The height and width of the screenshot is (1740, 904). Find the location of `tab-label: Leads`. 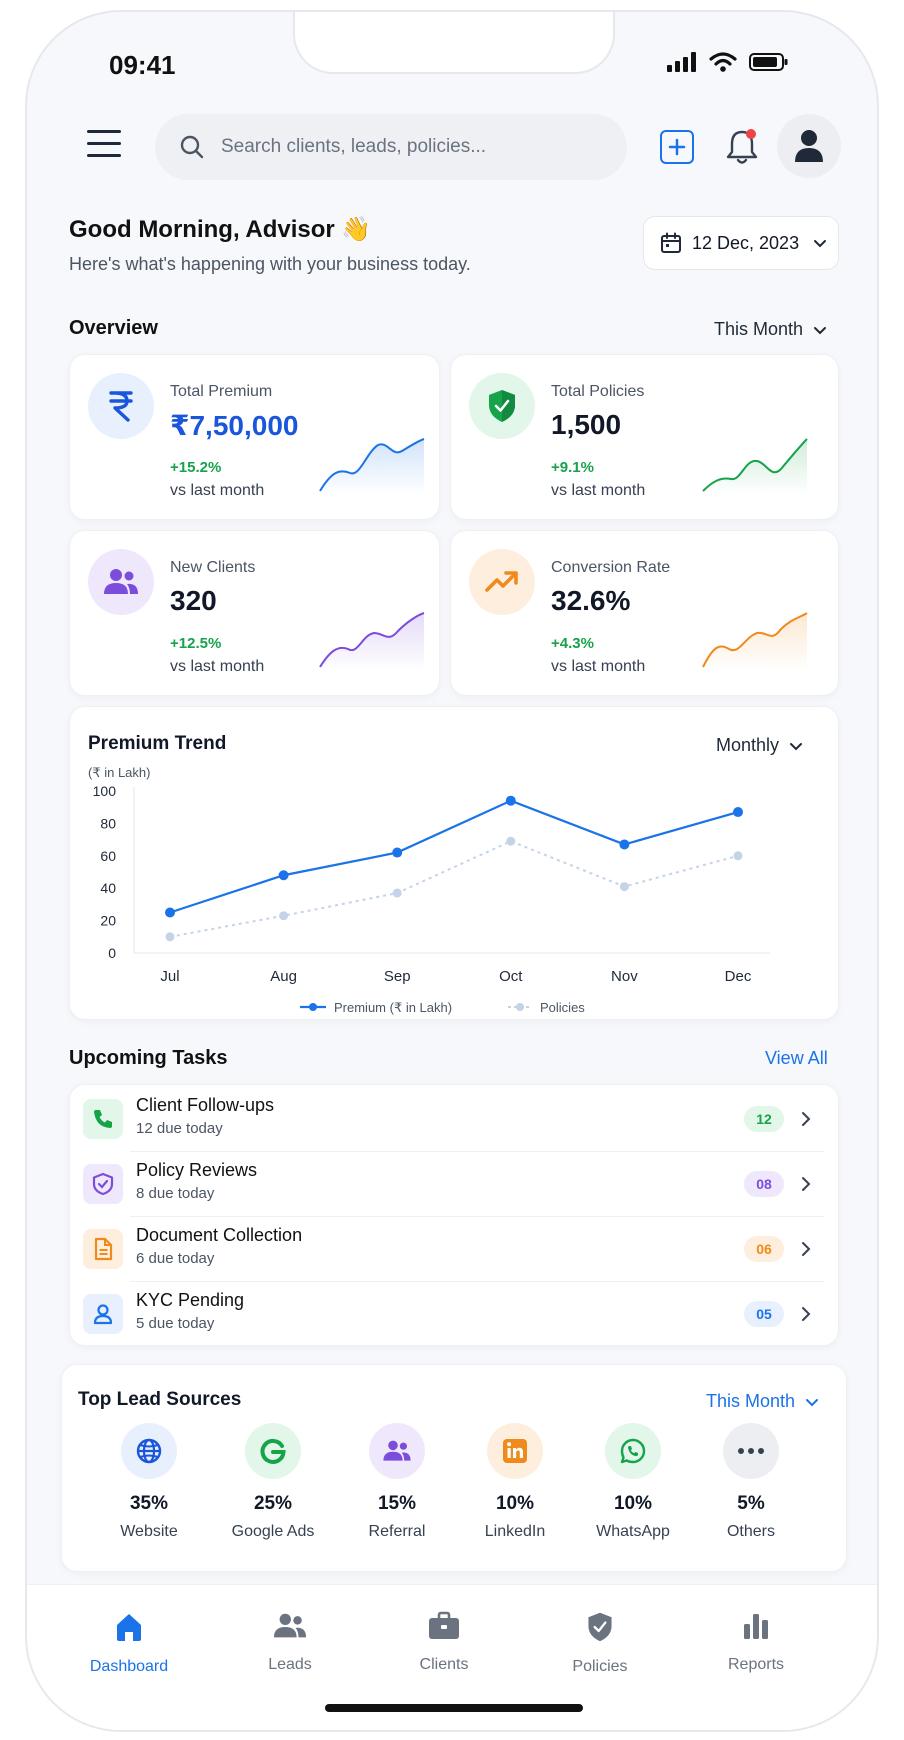

tab-label: Leads is located at coordinates (290, 1664).